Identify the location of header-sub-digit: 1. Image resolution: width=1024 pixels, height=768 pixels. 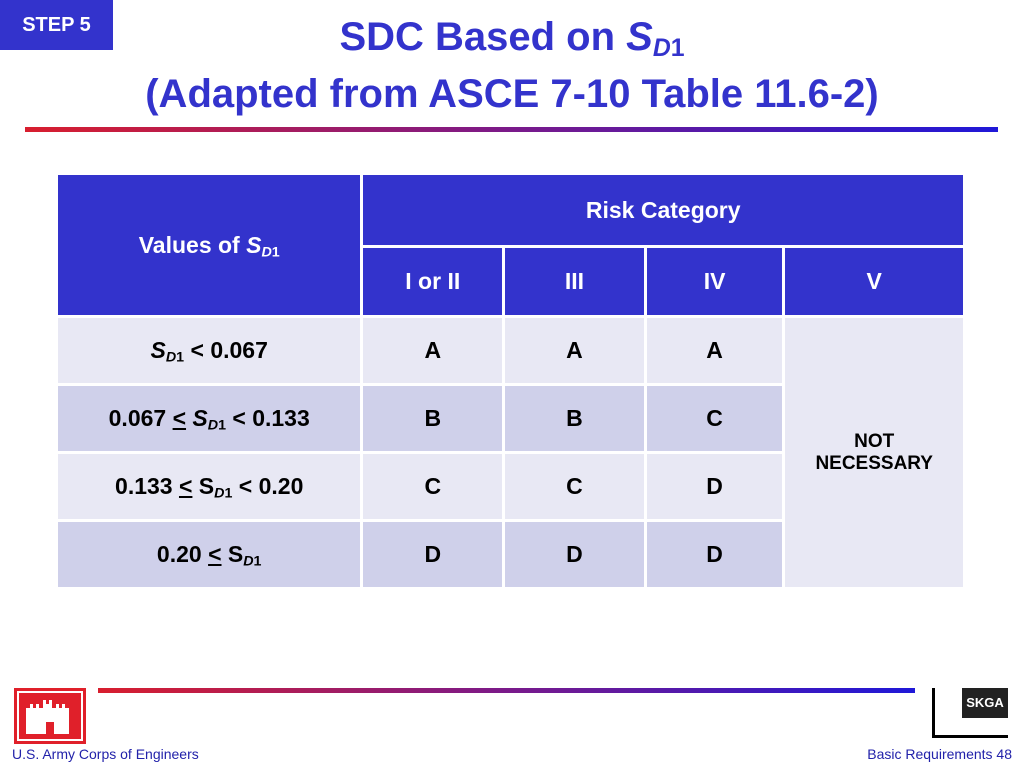
(275, 252).